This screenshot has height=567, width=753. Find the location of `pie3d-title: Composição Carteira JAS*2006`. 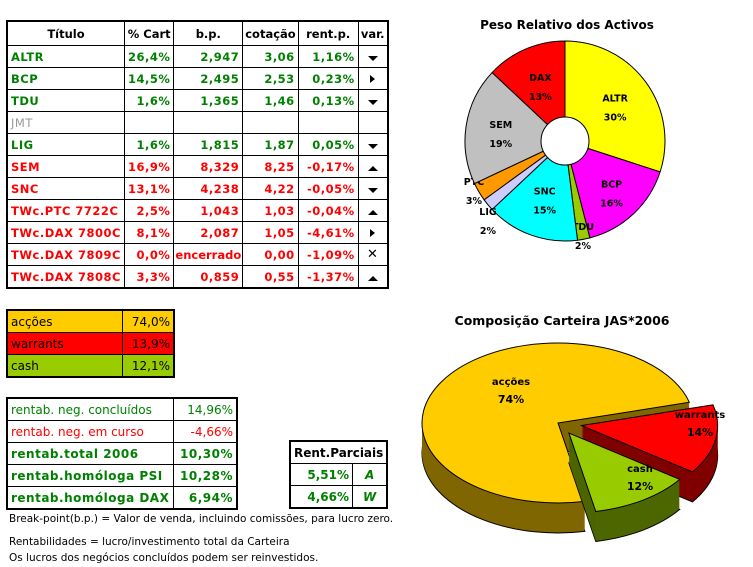

pie3d-title: Composição Carteira JAS*2006 is located at coordinates (562, 320).